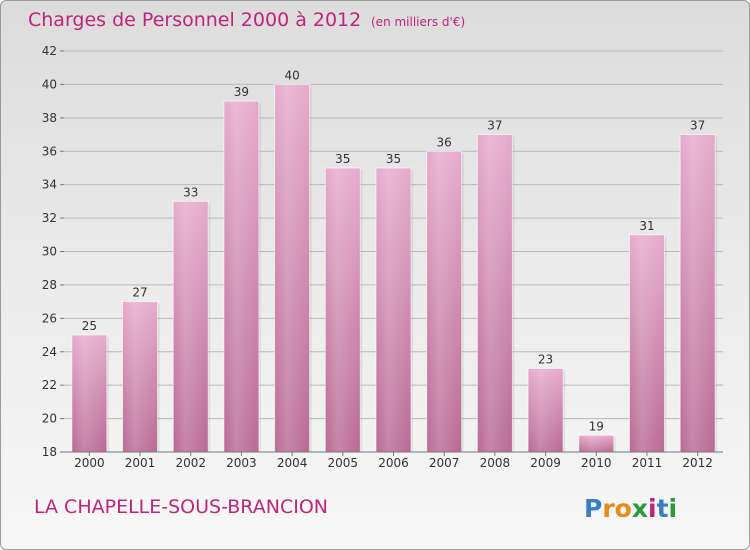  What do you see at coordinates (89, 326) in the screenshot?
I see `data-label-2000: 25` at bounding box center [89, 326].